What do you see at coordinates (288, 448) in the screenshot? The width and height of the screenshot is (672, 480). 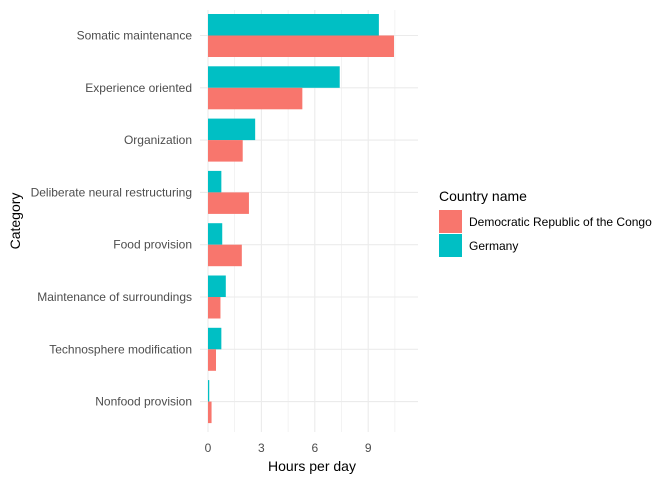 I see `x-tick-labels: 0 3 6 9` at bounding box center [288, 448].